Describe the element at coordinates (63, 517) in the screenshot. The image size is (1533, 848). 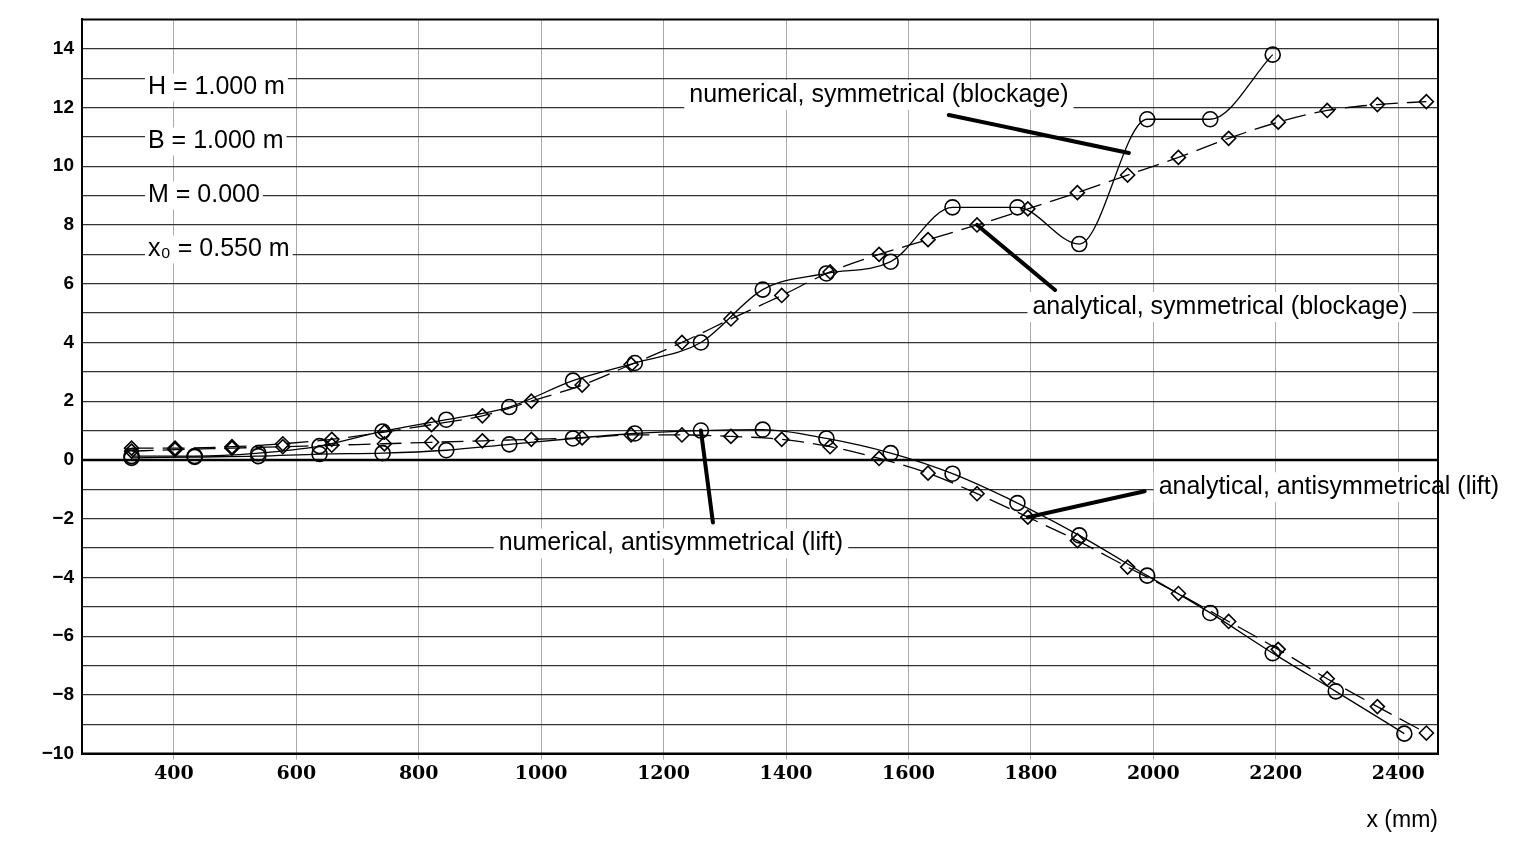
I see `y-tick-label: −2` at that location.